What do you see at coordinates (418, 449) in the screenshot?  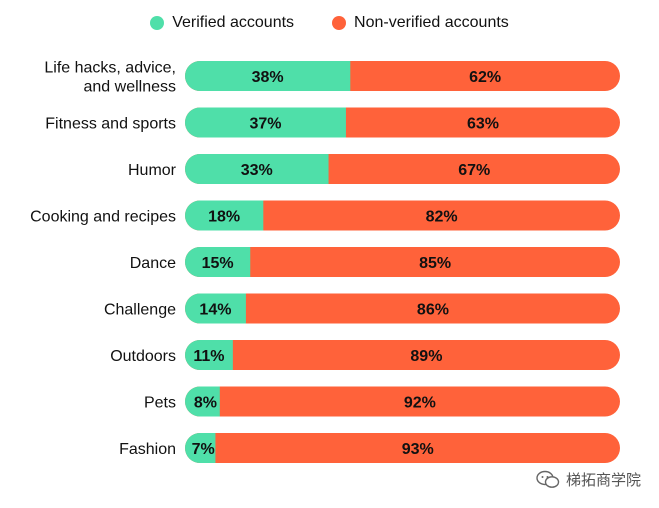 I see `data-label-nonverified-8: 93%` at bounding box center [418, 449].